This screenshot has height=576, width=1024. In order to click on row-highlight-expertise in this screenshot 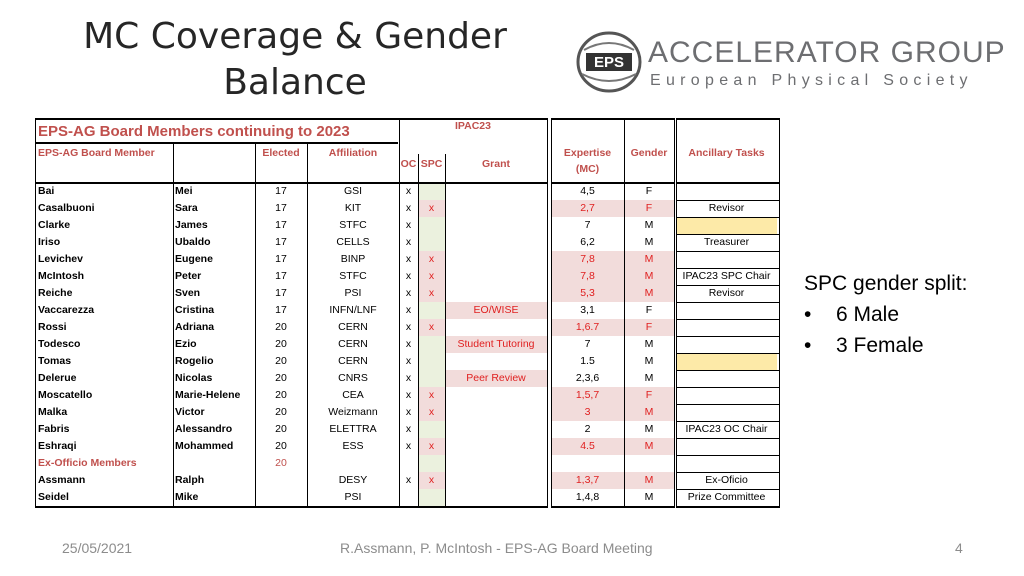, I will do `click(587, 259)`.